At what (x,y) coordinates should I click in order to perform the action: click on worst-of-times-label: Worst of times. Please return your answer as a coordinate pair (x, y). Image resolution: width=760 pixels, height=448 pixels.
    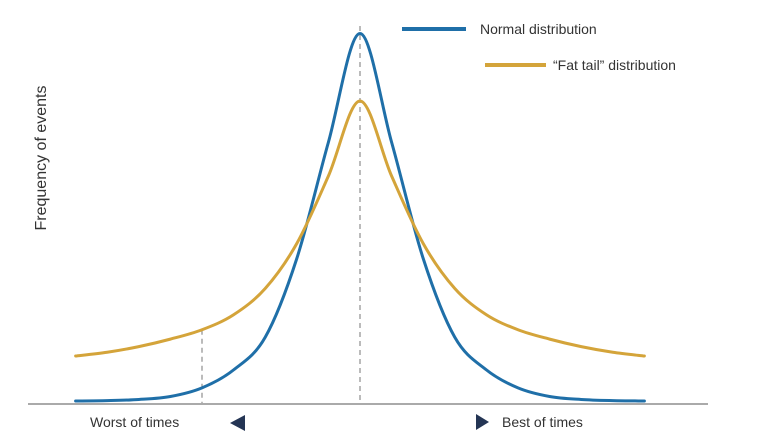
    Looking at the image, I should click on (134, 422).